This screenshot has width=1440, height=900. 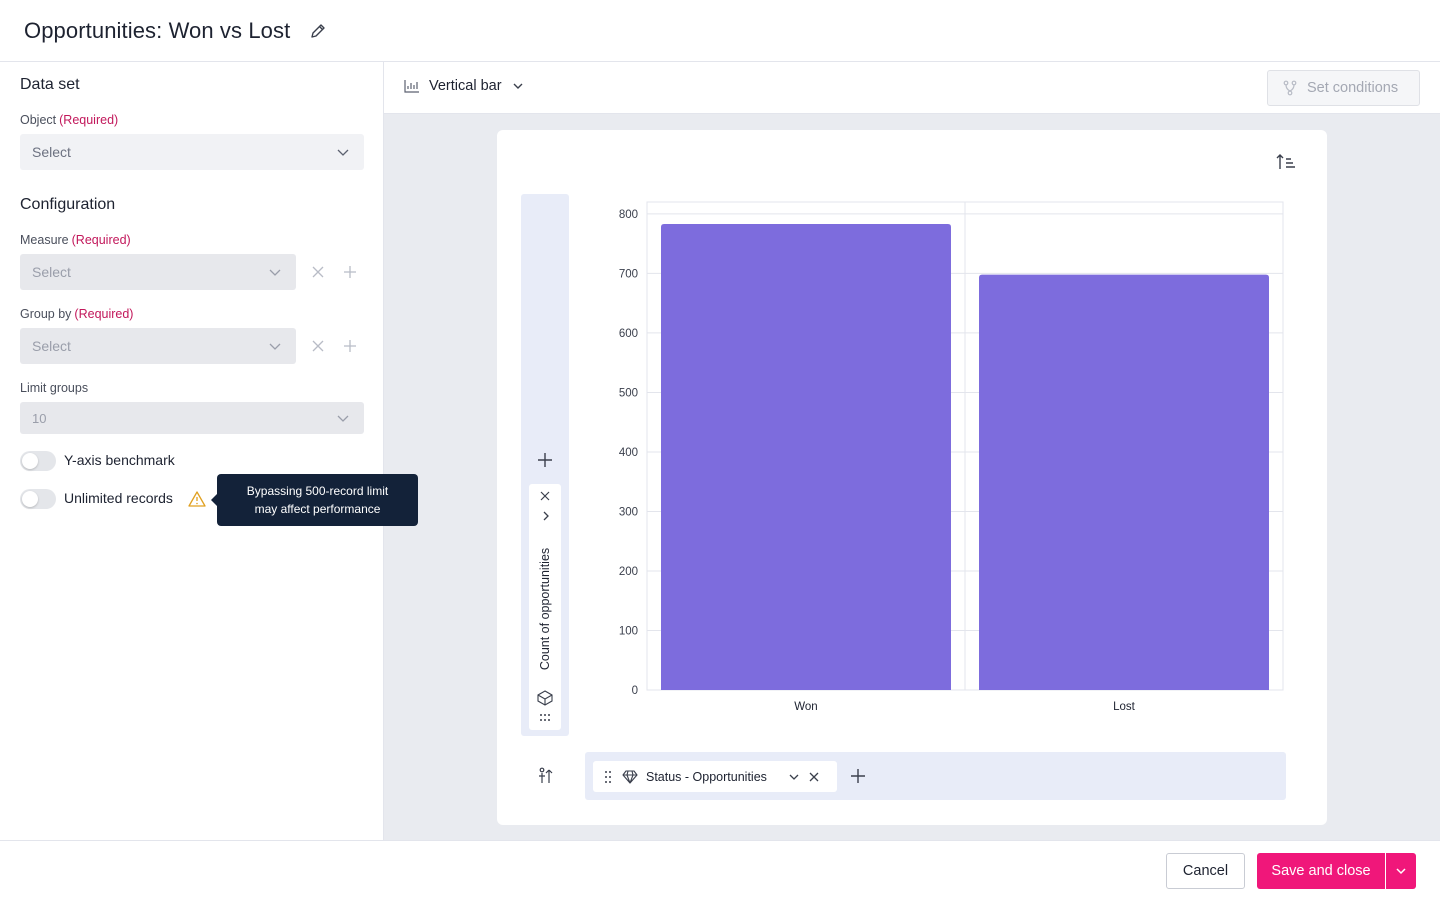 I want to click on dataset-title: Data set, so click(x=50, y=84).